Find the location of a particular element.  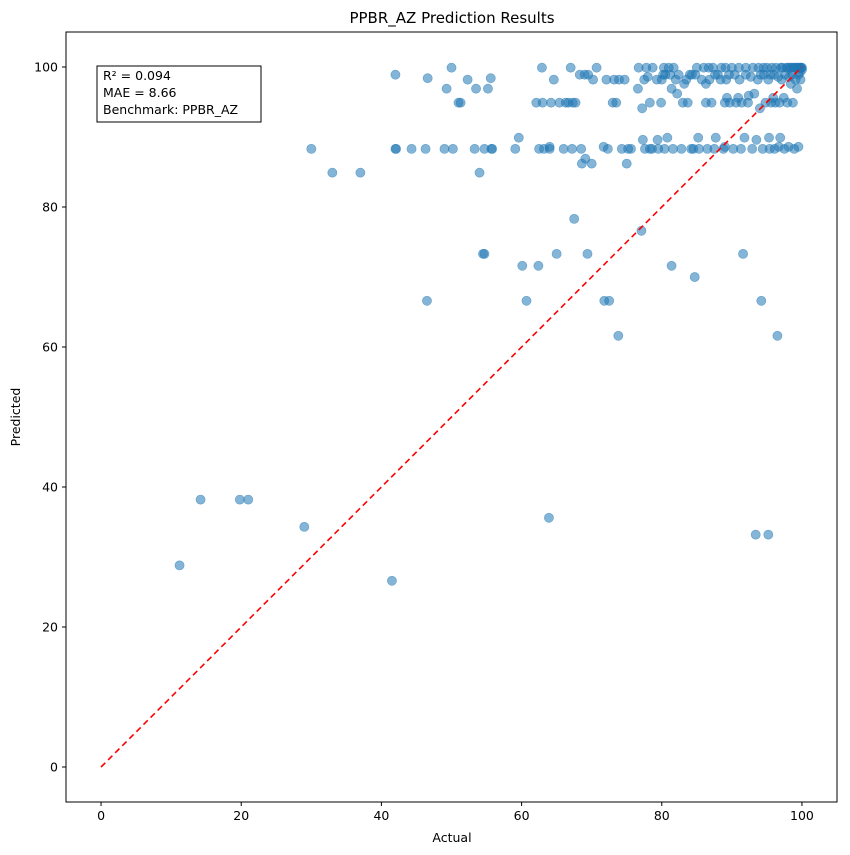

stats-mae: MAE = 8.66 is located at coordinates (140, 92).